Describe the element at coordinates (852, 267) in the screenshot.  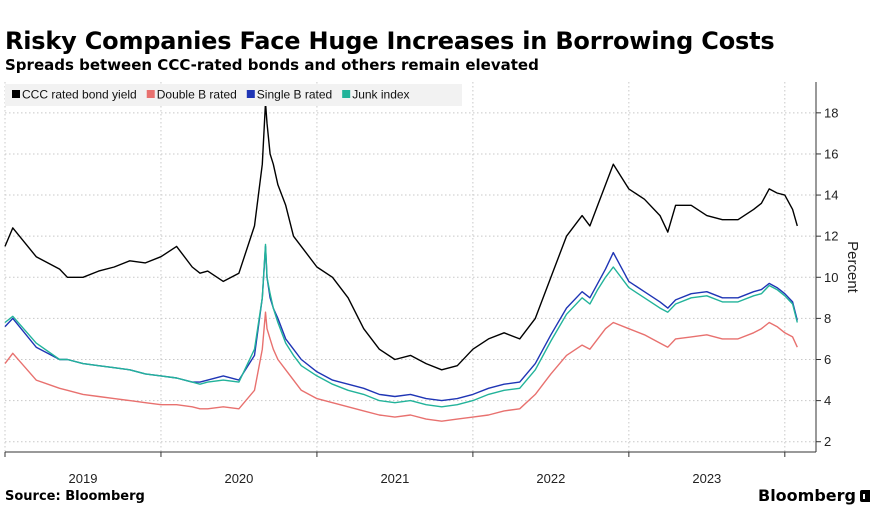
I see `y-axis-label: Percent` at that location.